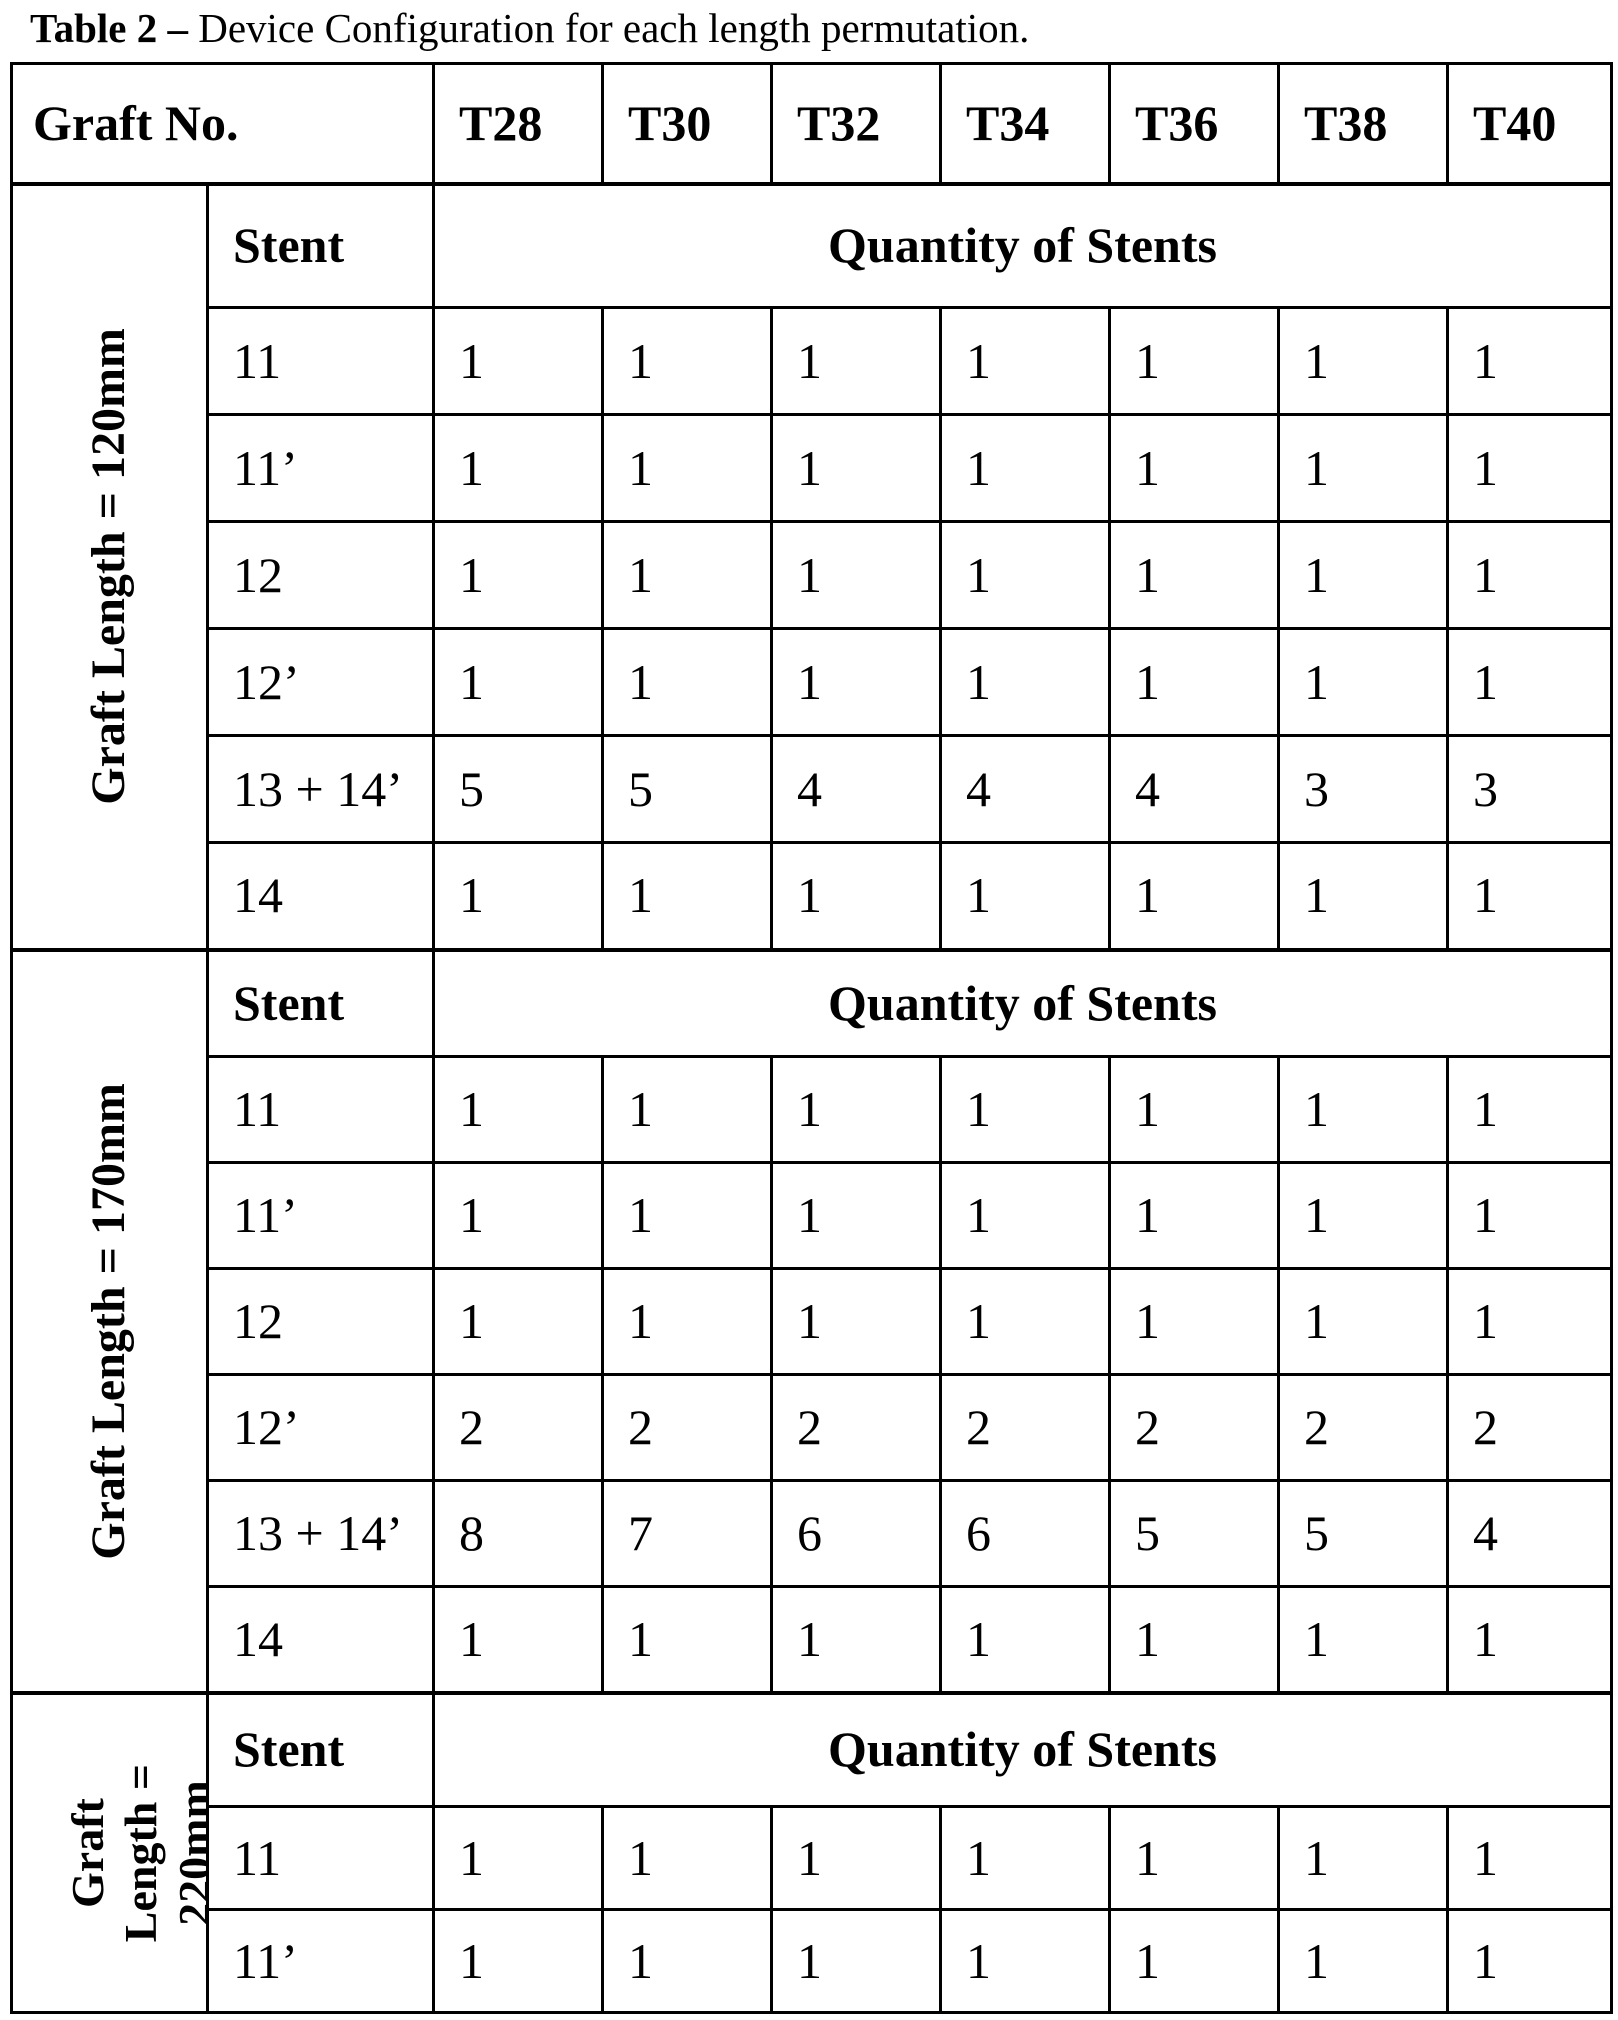 The width and height of the screenshot is (1618, 2020). Describe the element at coordinates (687, 1533) in the screenshot. I see `quantity-cell: 7` at that location.